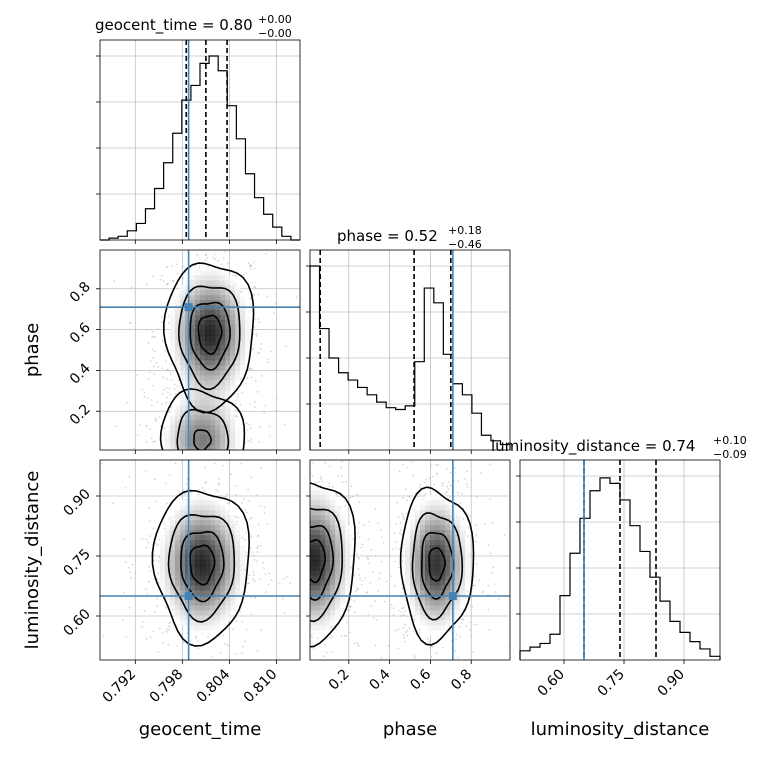 This screenshot has height=760, width=760. What do you see at coordinates (671, 682) in the screenshot?
I see `x-tick-label-luminosity-distance: 0.90` at bounding box center [671, 682].